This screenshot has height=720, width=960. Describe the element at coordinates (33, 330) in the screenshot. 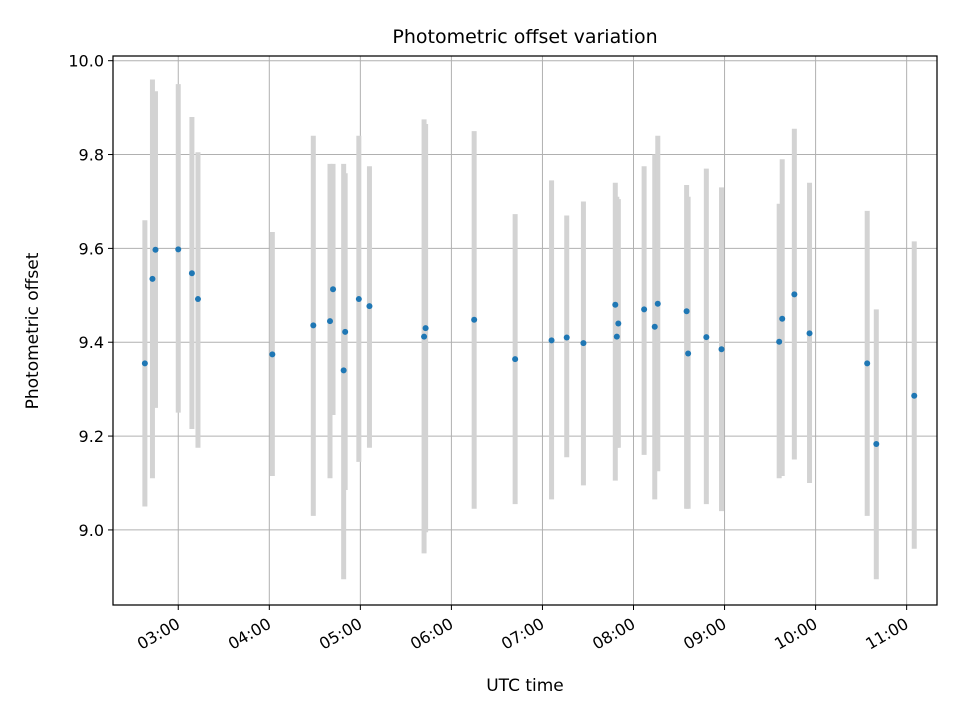

I see `y-axis-title: Photometric offset` at that location.